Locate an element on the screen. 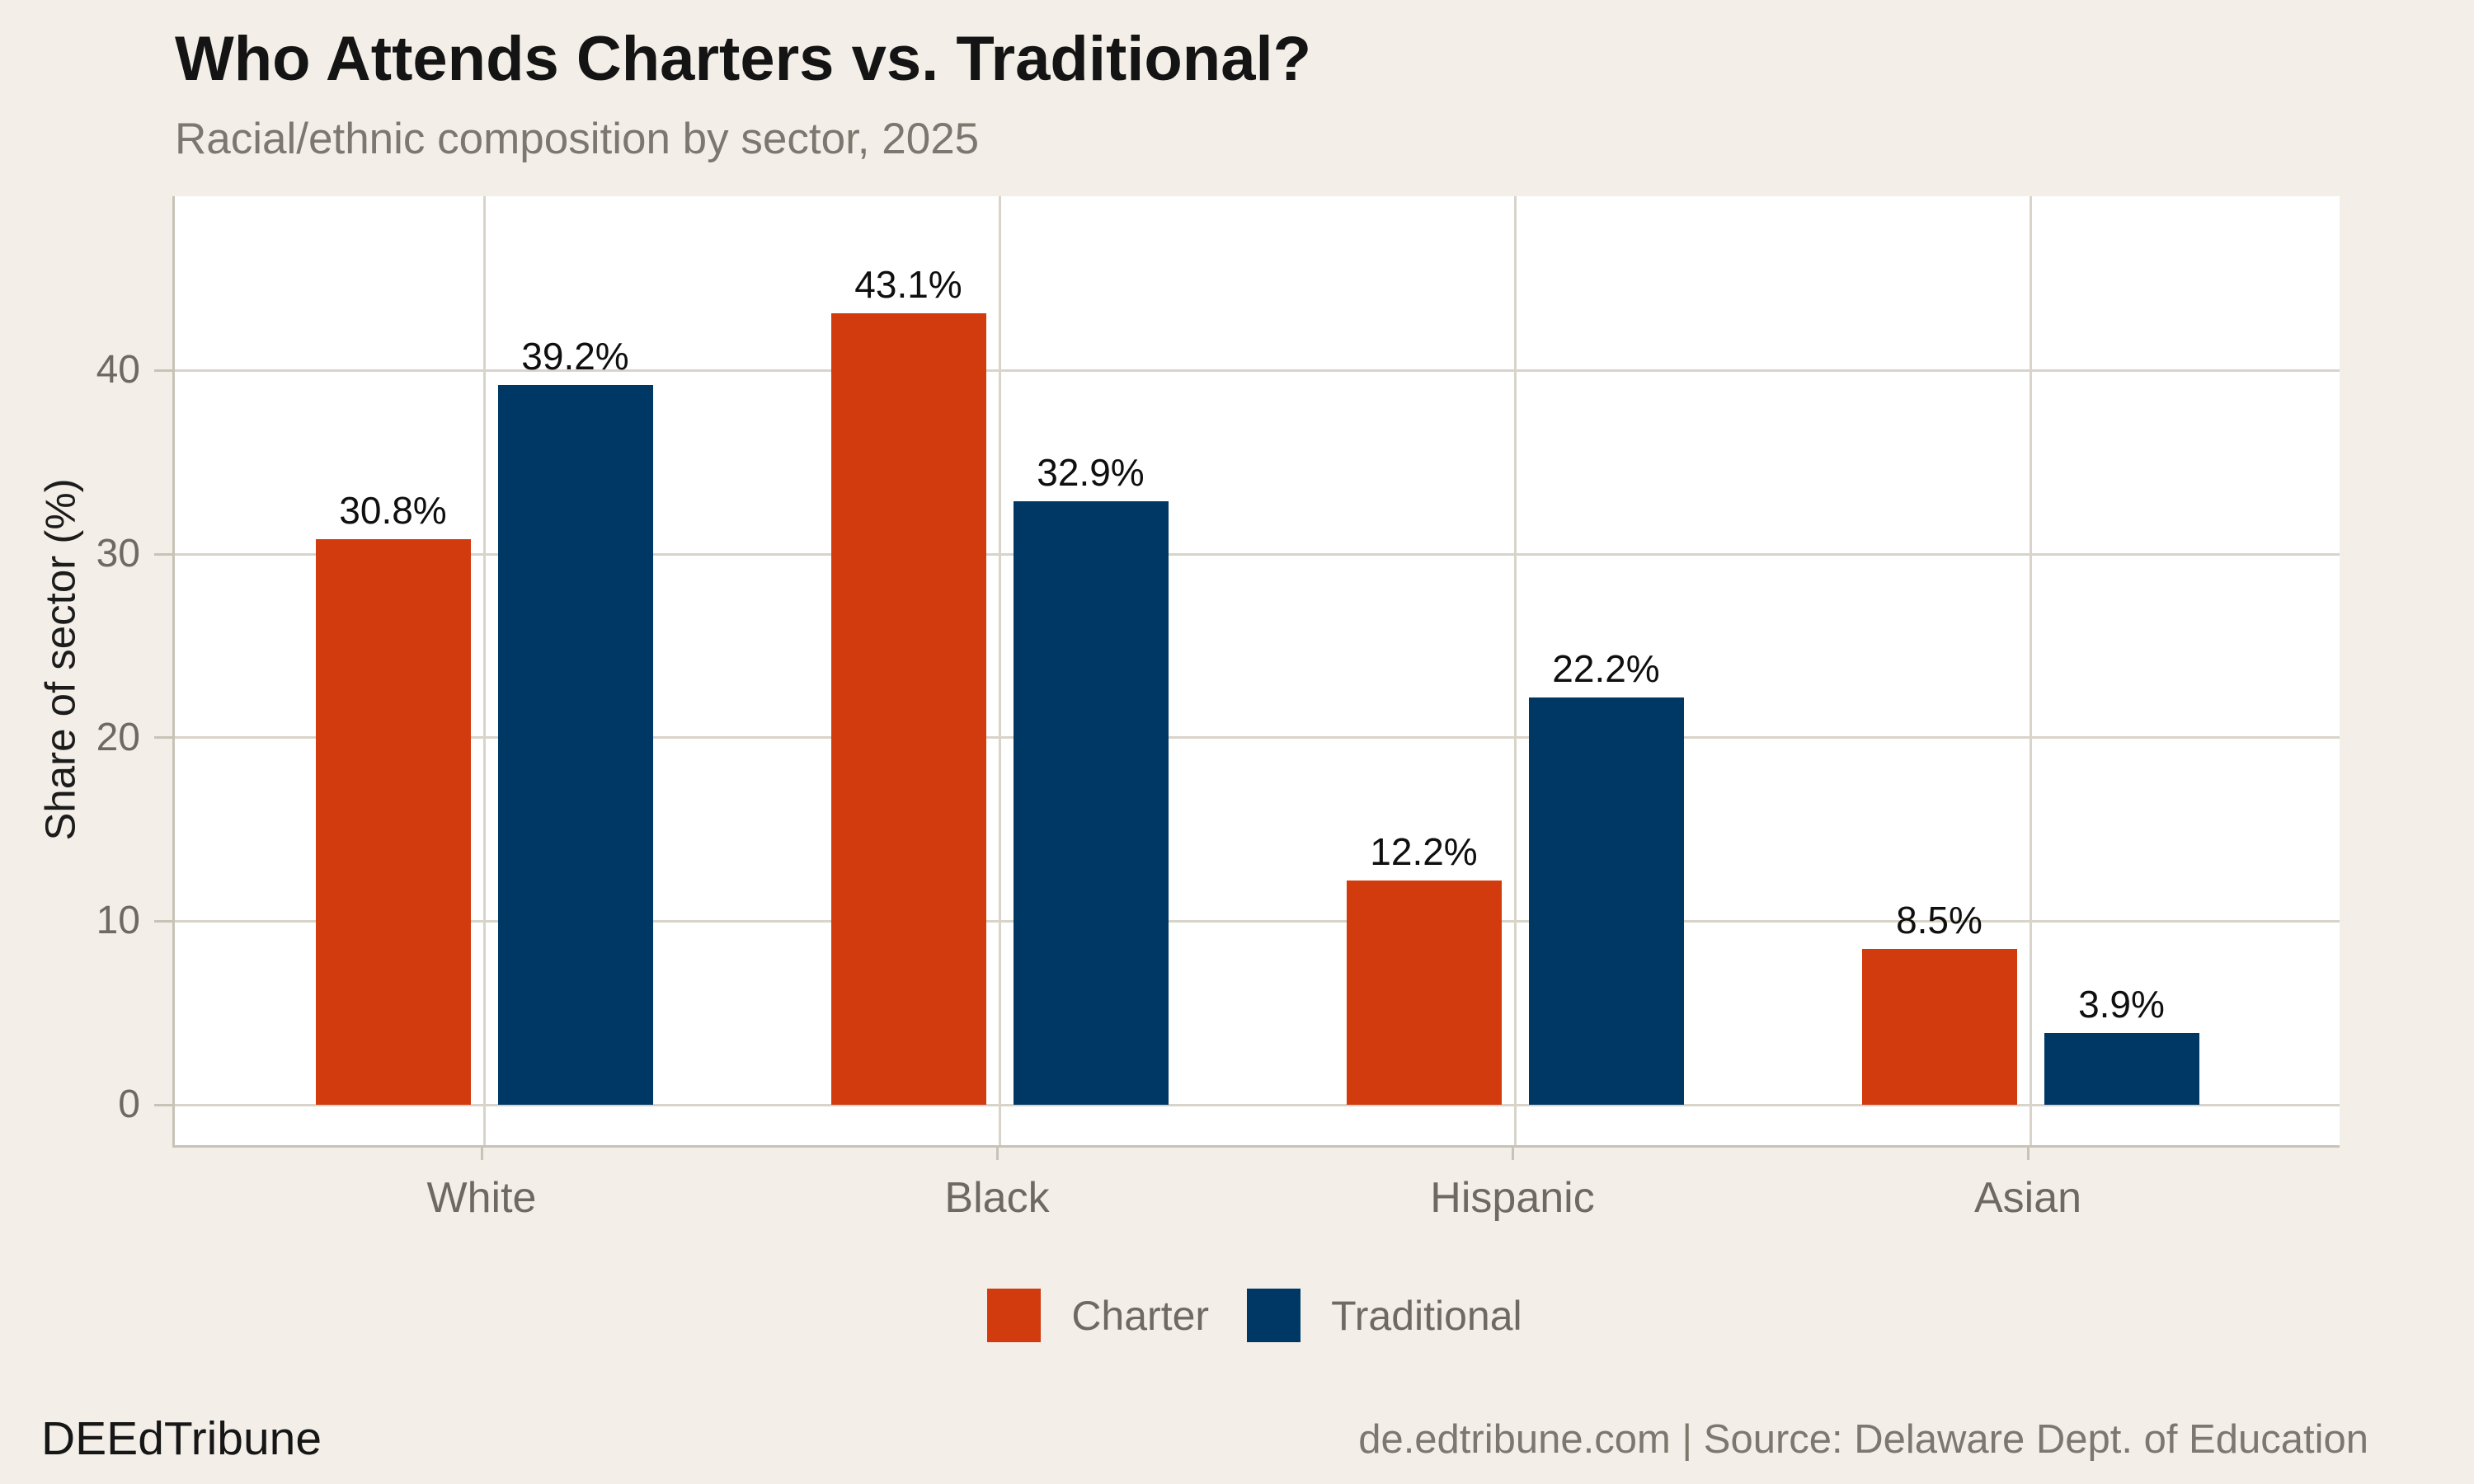 Image resolution: width=2474 pixels, height=1484 pixels. gridline-x-black is located at coordinates (999, 670).